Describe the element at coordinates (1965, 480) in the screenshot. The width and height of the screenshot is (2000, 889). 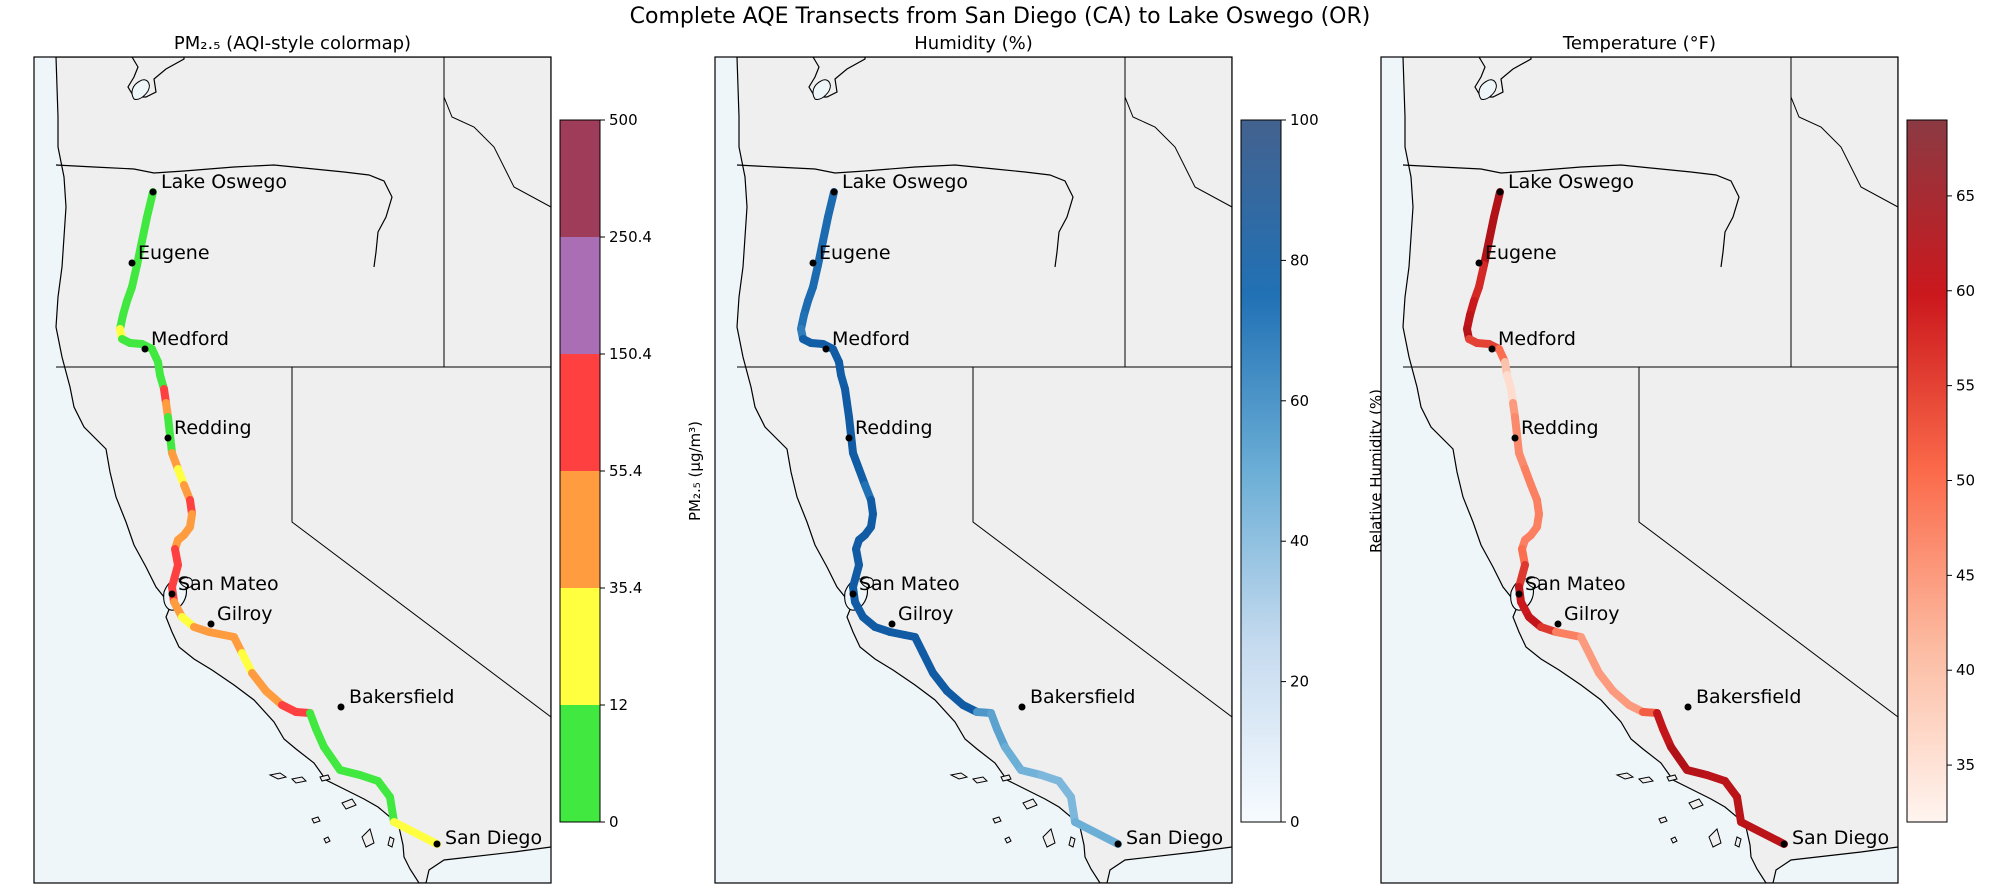
I see `colorbar-tick-label: 50` at that location.